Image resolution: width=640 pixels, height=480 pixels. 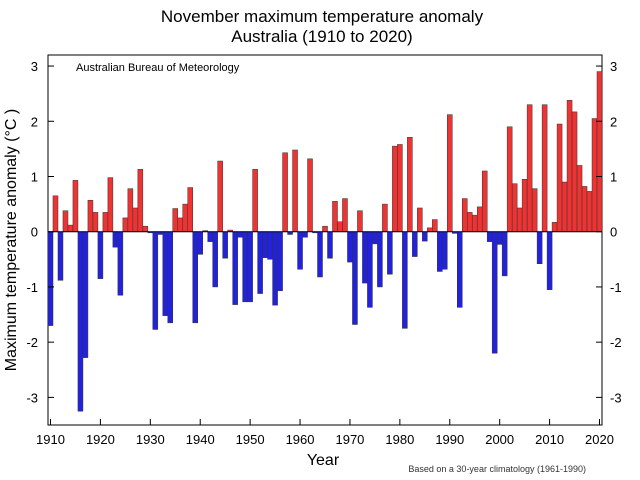 What do you see at coordinates (105, 222) in the screenshot?
I see `bar-1921` at bounding box center [105, 222].